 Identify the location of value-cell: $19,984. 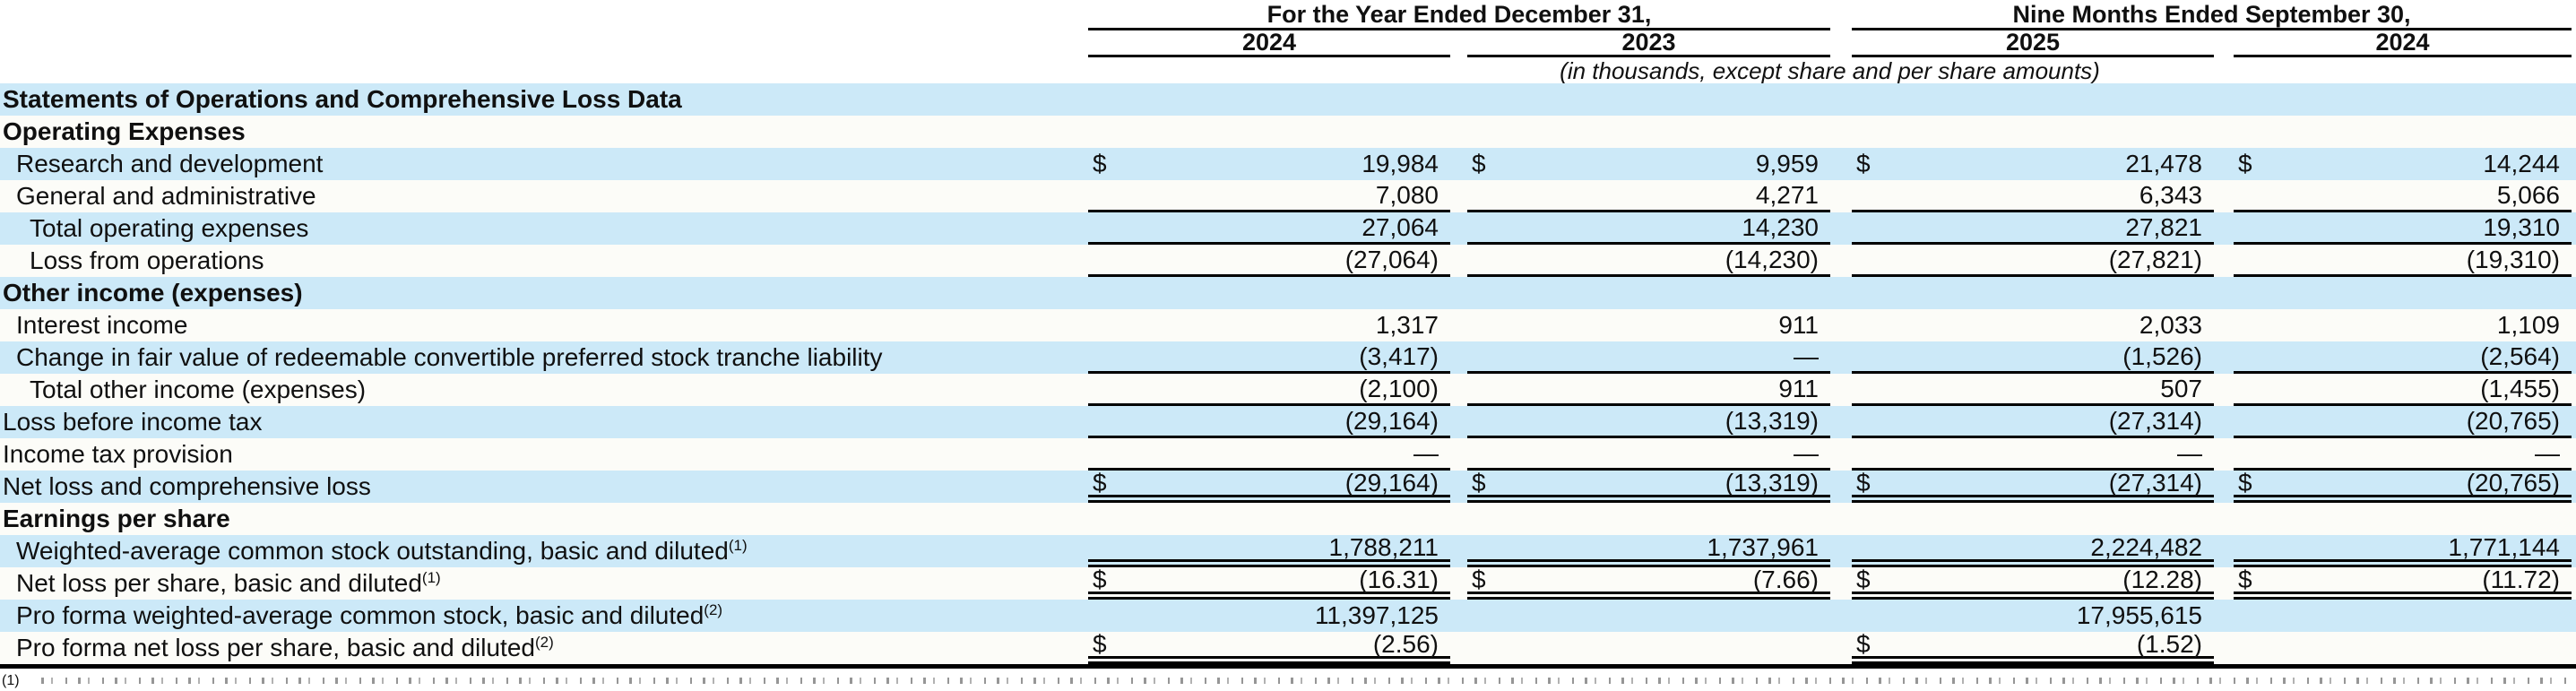
(1269, 164).